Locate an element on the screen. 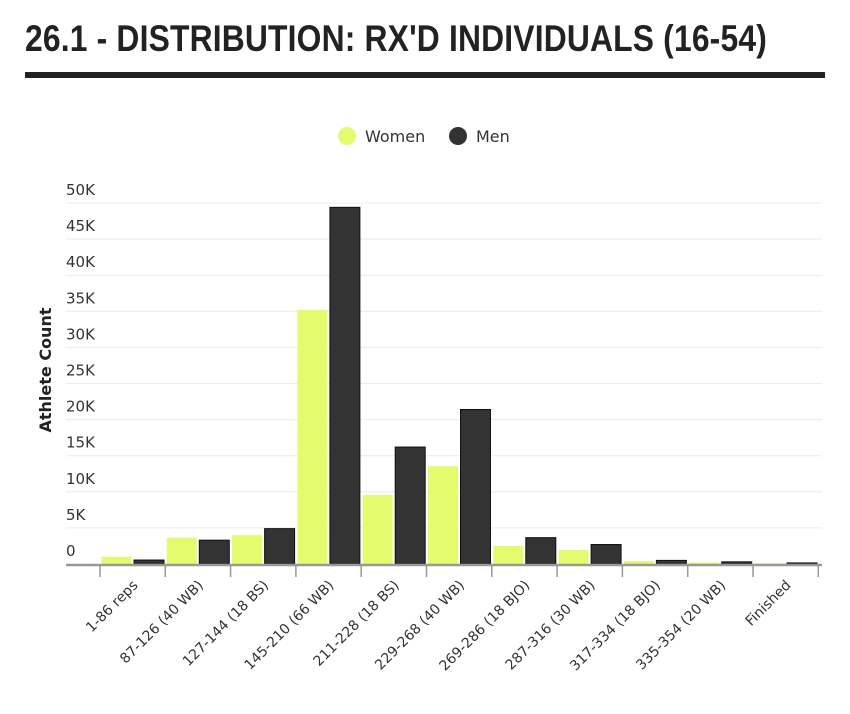  y-axis-label: Athlete Count is located at coordinates (45, 369).